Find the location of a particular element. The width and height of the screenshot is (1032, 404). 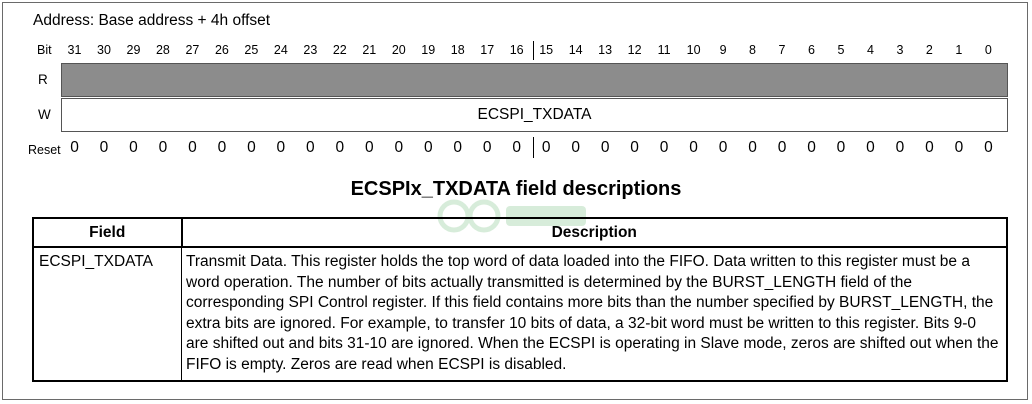

bit-number: 28 is located at coordinates (162, 50).